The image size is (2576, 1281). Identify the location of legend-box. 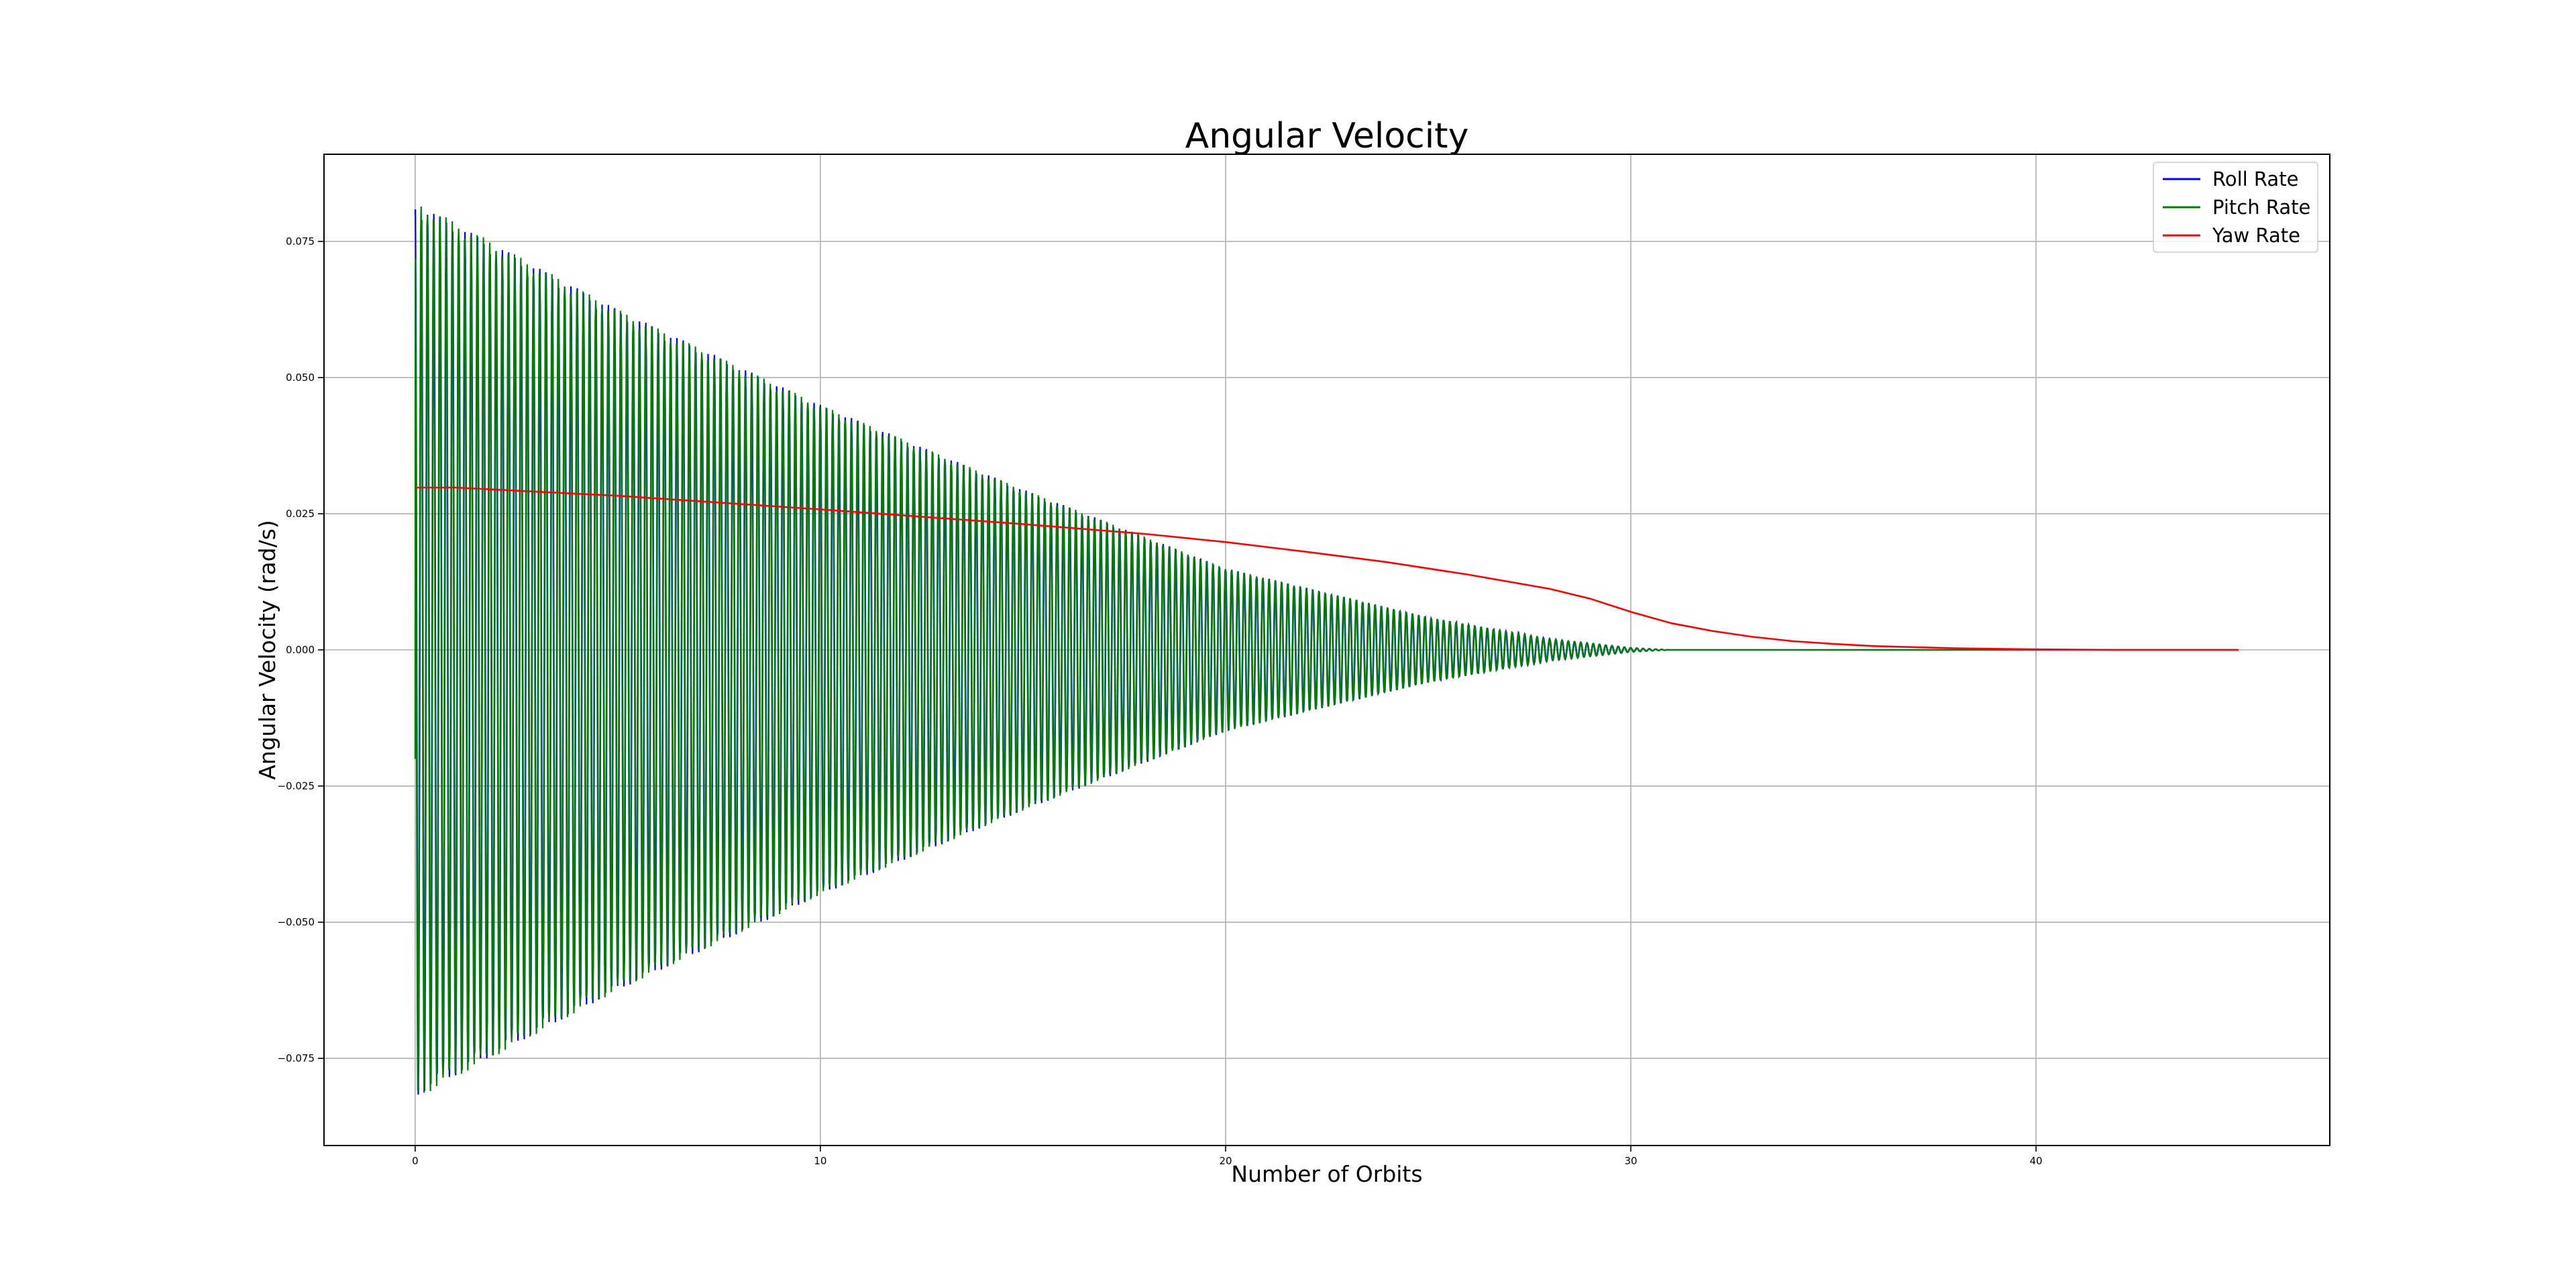
(2235, 207).